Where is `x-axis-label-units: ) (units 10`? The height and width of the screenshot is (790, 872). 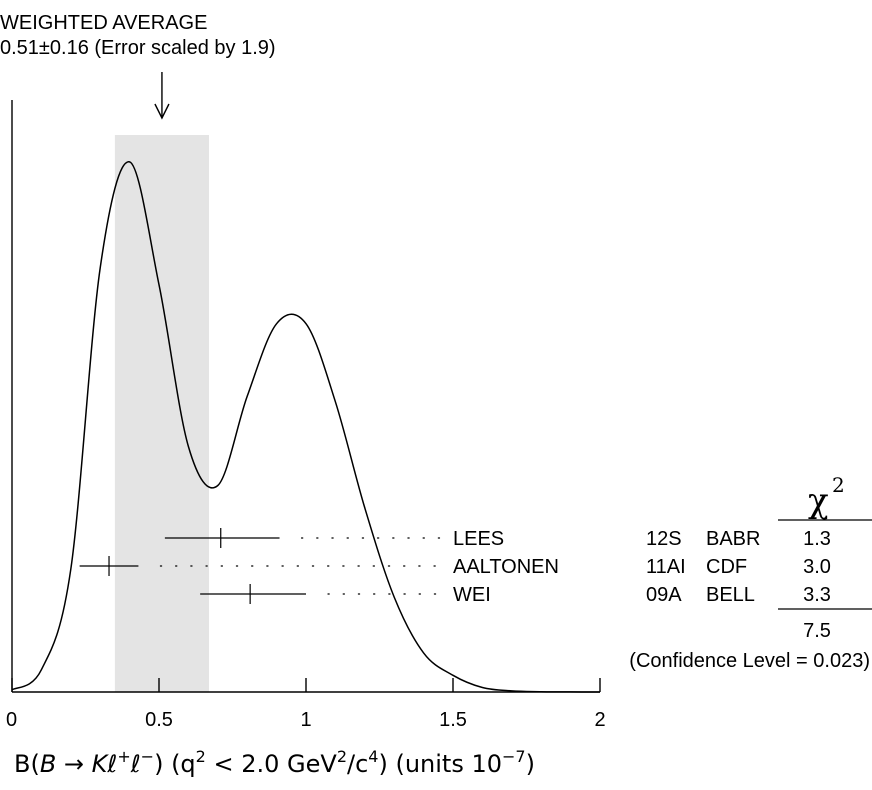 x-axis-label-units: ) (units 10 is located at coordinates (440, 764).